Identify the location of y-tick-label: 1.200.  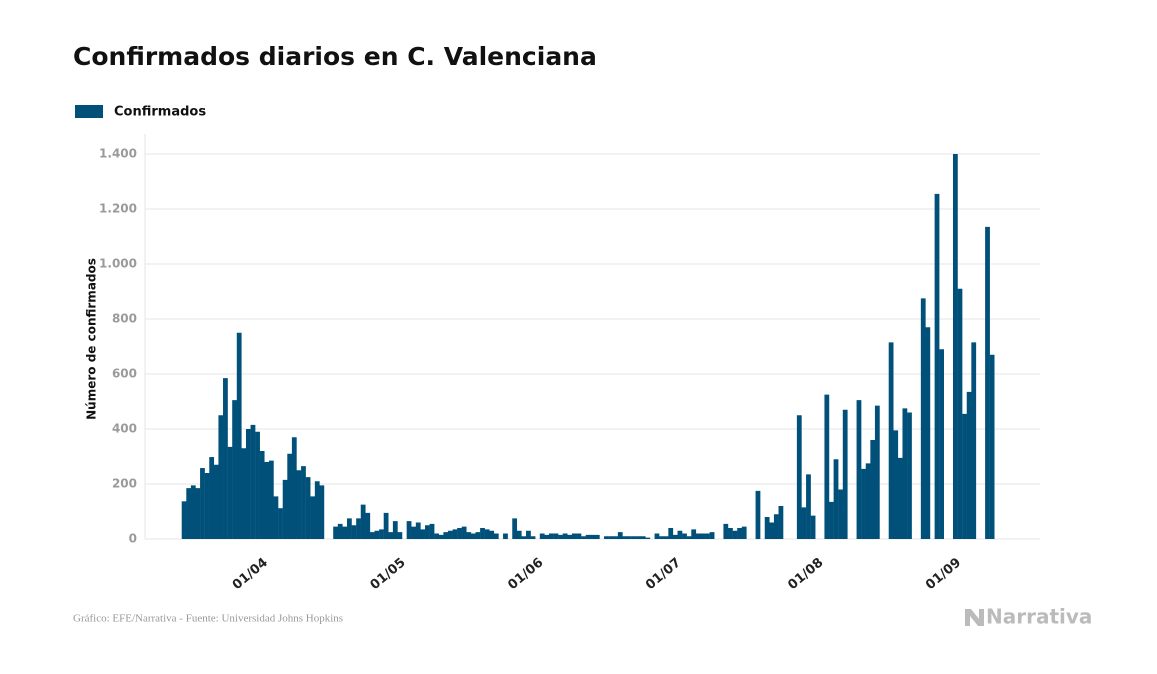
(118, 209).